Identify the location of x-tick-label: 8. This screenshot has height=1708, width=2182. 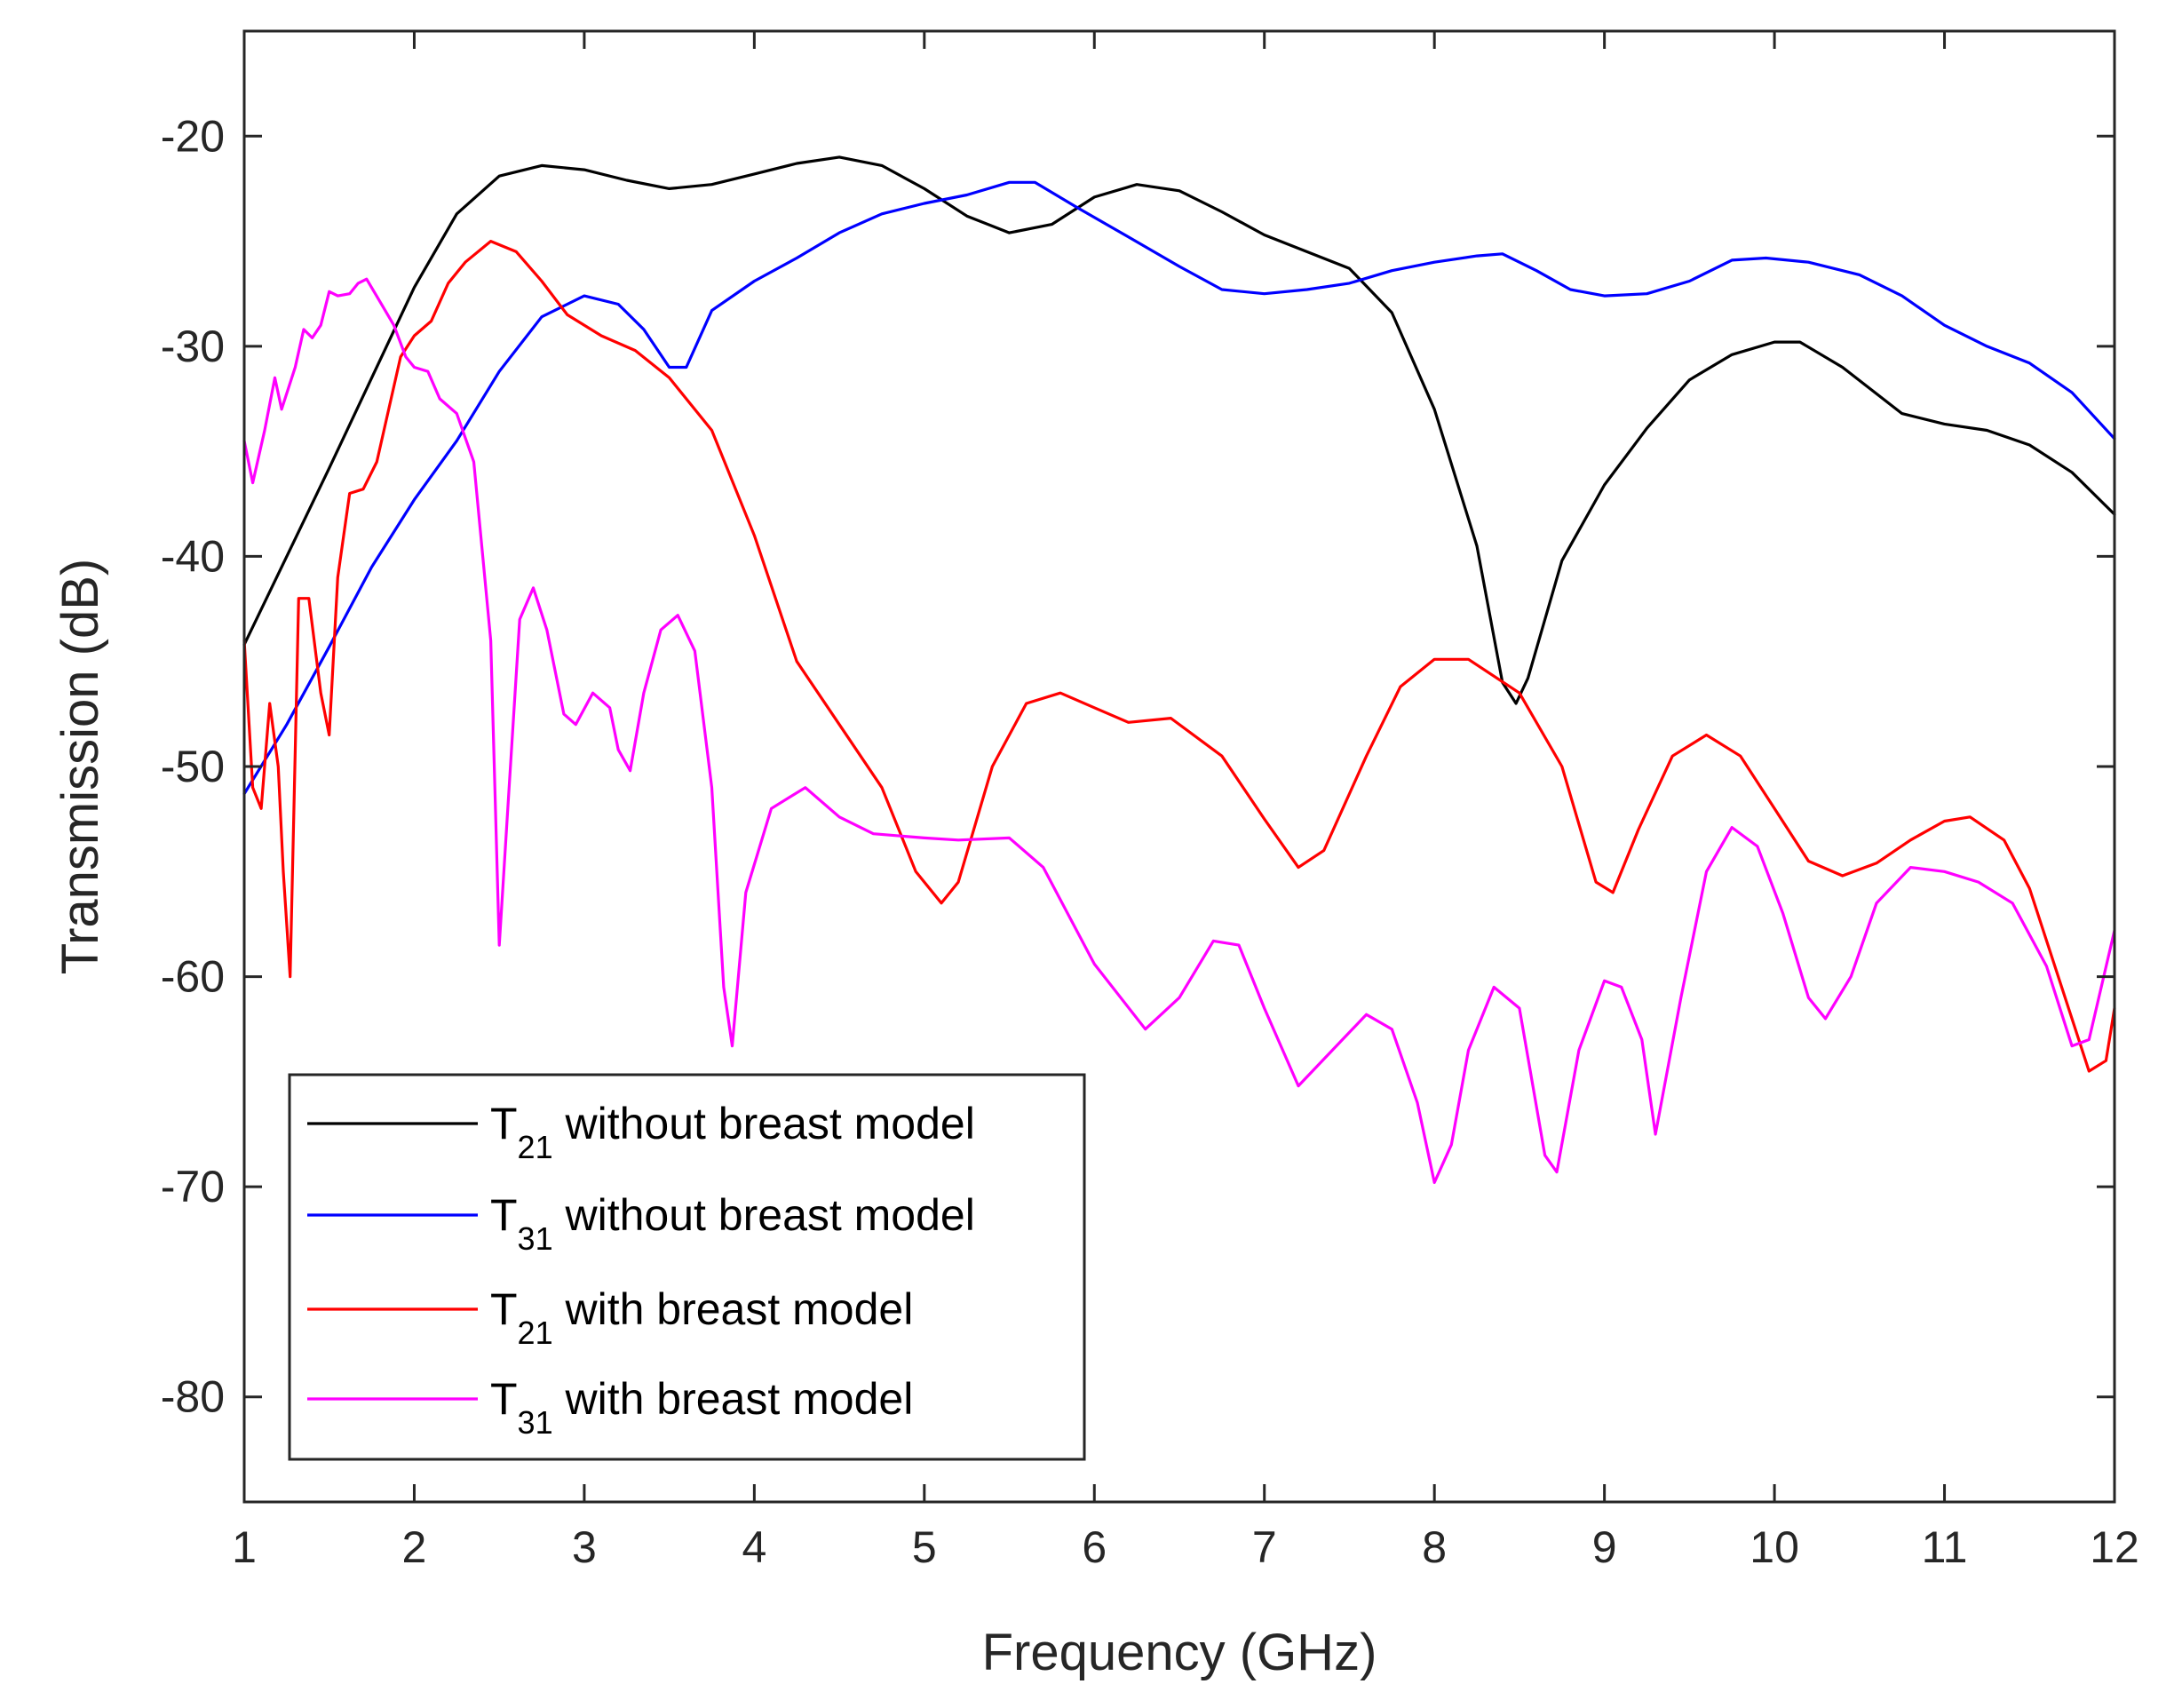
(1435, 1547).